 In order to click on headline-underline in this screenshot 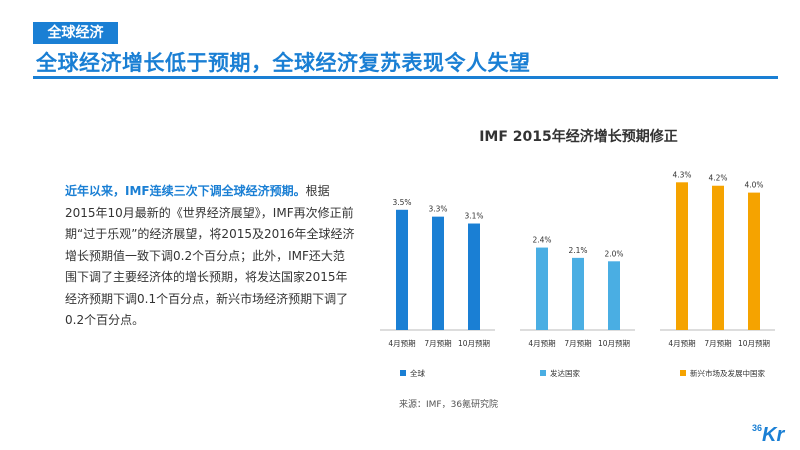, I will do `click(405, 62)`.